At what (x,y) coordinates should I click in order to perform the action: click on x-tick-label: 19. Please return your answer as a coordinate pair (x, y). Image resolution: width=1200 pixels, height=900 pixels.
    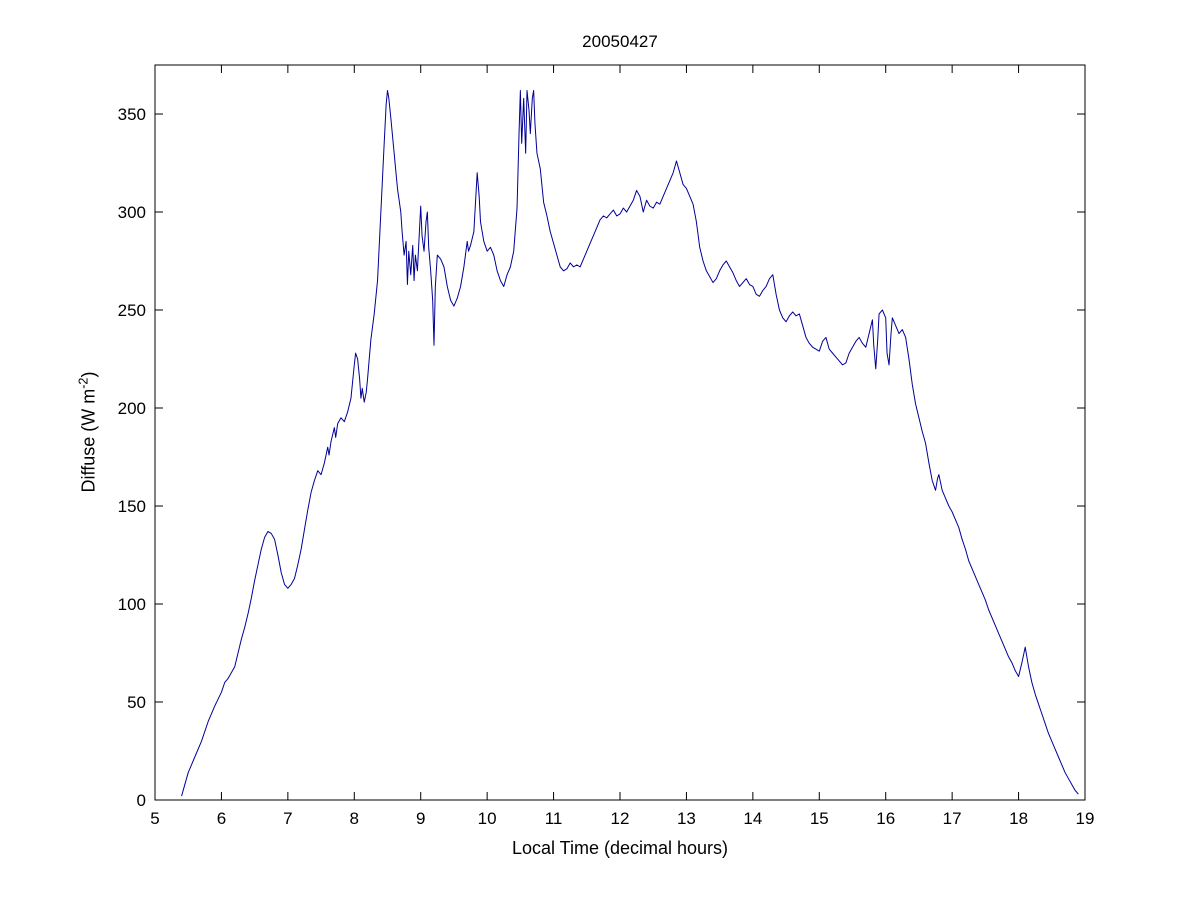
    Looking at the image, I should click on (1085, 818).